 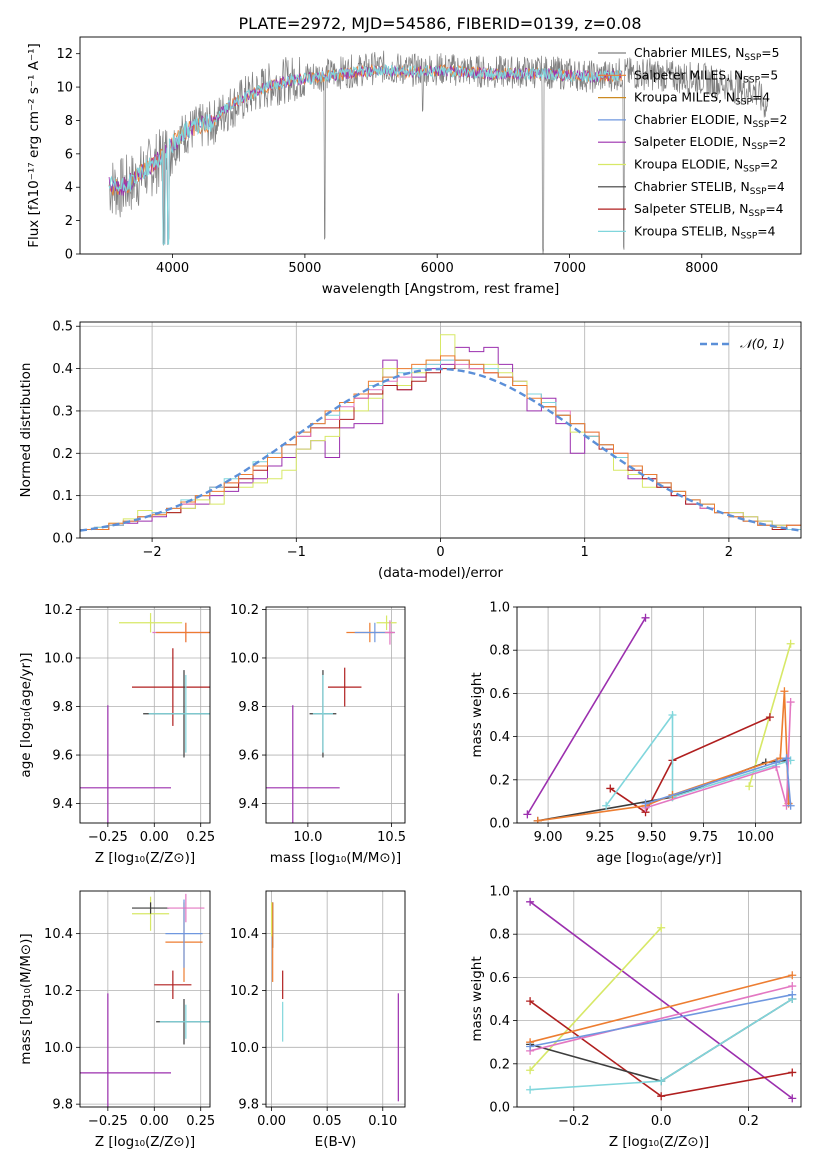 What do you see at coordinates (69, 188) in the screenshot?
I see `y-tick-label: 4` at bounding box center [69, 188].